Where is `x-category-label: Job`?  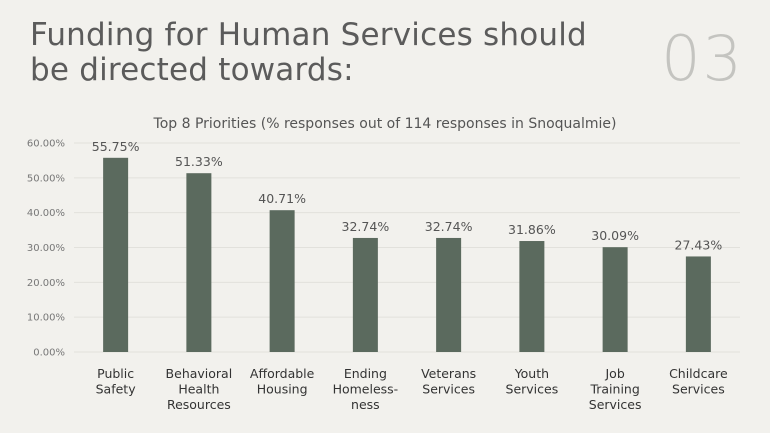
x-category-label: Job is located at coordinates (614, 373).